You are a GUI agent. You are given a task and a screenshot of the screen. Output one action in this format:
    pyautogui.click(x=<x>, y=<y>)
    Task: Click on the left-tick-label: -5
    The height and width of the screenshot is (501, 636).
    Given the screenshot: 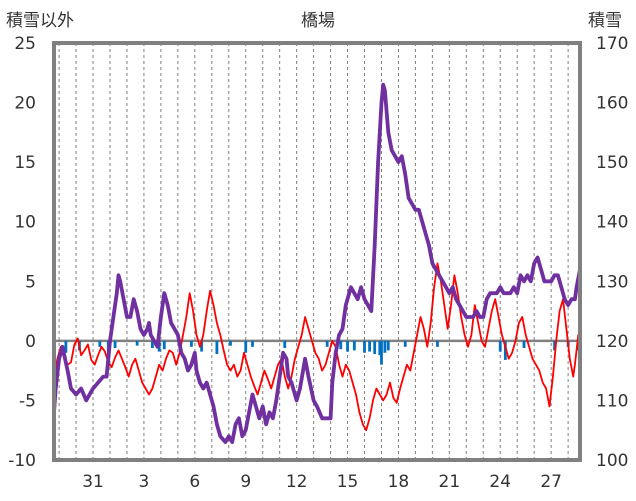 What is the action you would take?
    pyautogui.click(x=27, y=401)
    